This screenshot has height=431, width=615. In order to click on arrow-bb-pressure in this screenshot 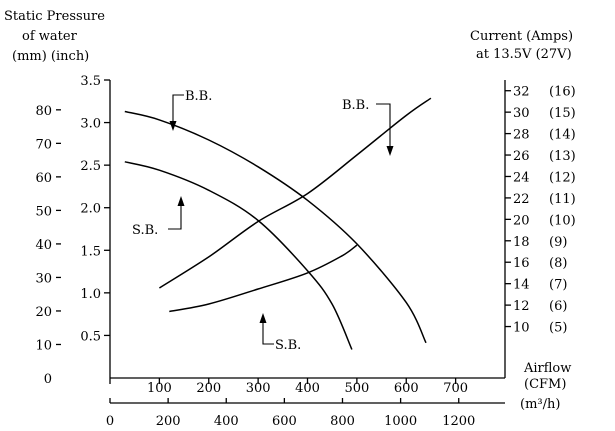, I will do `click(173, 126)`.